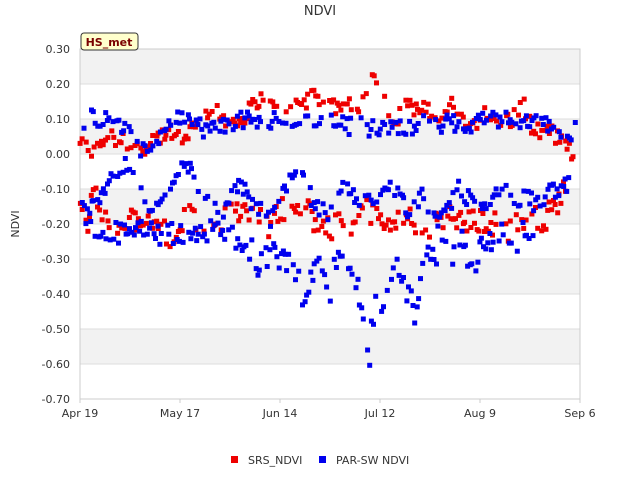 This screenshot has height=480, width=640. What do you see at coordinates (380, 413) in the screenshot?
I see `x-tick-label: Jul 12` at bounding box center [380, 413].